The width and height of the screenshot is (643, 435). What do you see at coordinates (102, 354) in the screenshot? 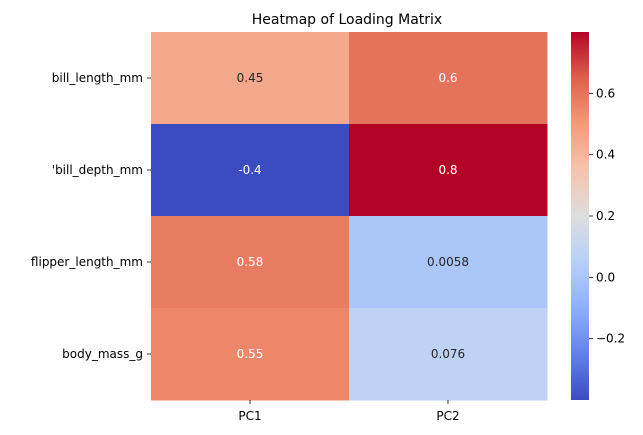
I see `row-tick-label: body_mass_g` at bounding box center [102, 354].